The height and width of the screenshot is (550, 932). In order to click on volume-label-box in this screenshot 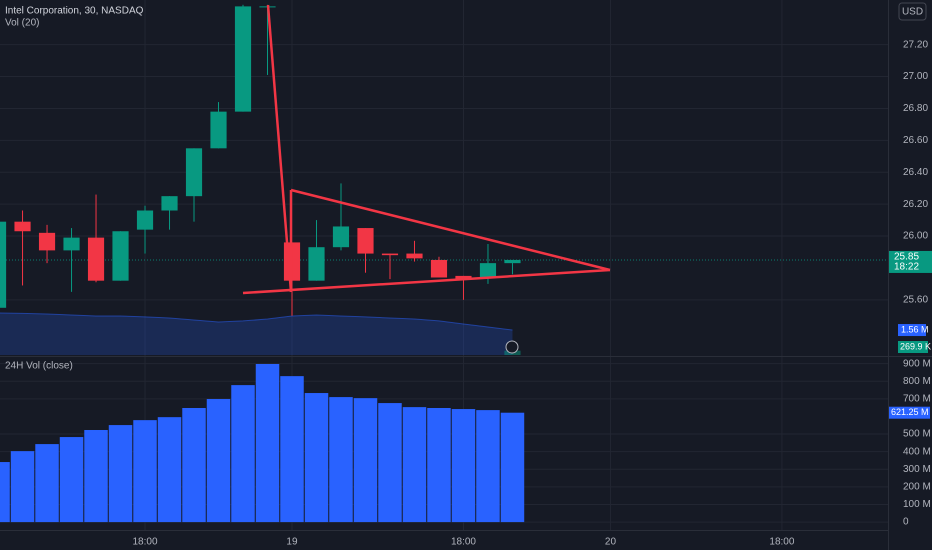, I will do `click(913, 347)`.